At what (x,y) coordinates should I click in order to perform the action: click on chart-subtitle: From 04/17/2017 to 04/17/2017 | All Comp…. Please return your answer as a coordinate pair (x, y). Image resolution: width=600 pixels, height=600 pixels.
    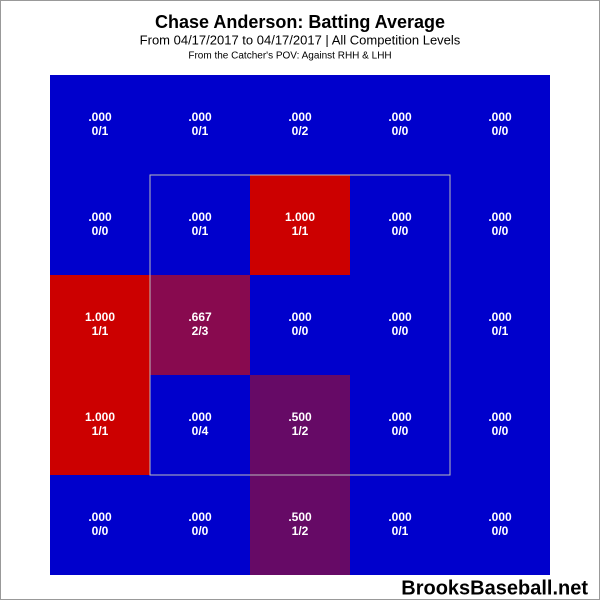
    Looking at the image, I should click on (300, 39).